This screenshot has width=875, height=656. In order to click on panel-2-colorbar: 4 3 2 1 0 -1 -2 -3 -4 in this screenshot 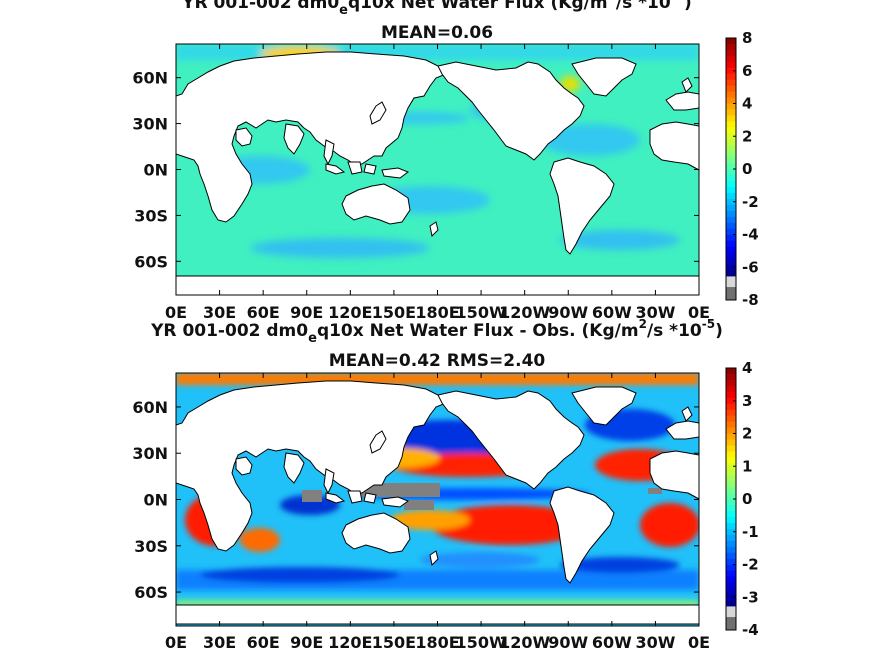, I will do `click(742, 499)`.